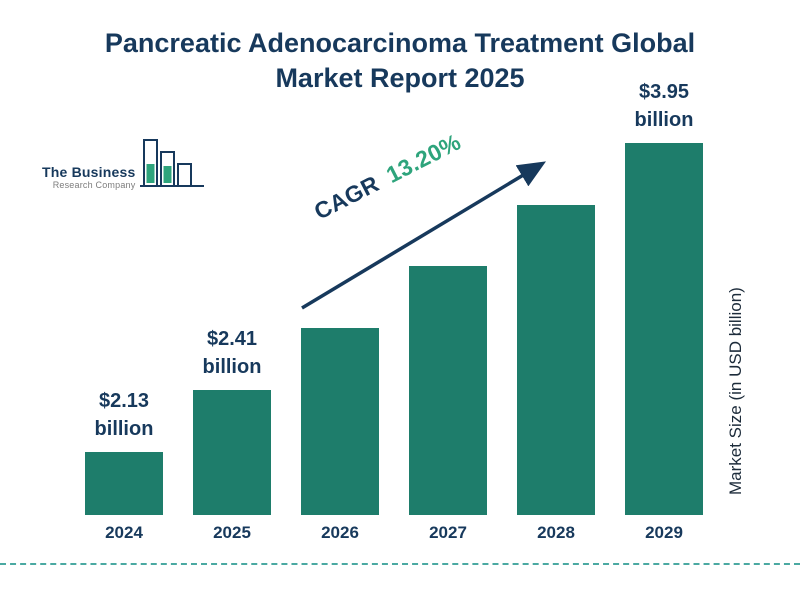 This screenshot has width=800, height=600. What do you see at coordinates (448, 532) in the screenshot?
I see `x-axis-label: 2027` at bounding box center [448, 532].